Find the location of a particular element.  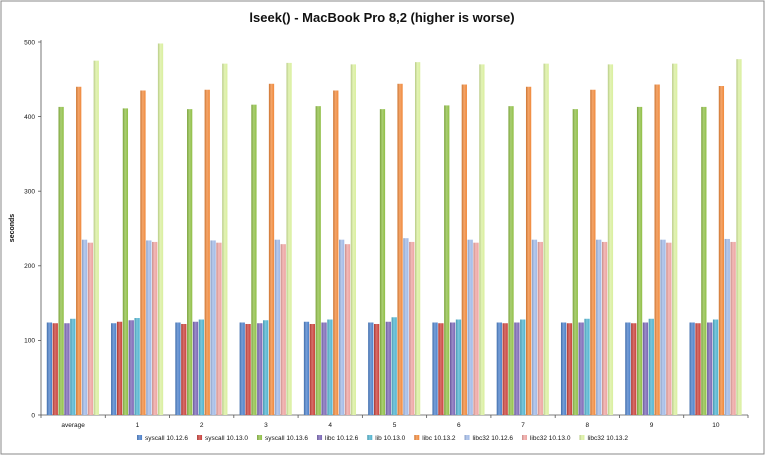

x-tick-label: average is located at coordinates (73, 425).